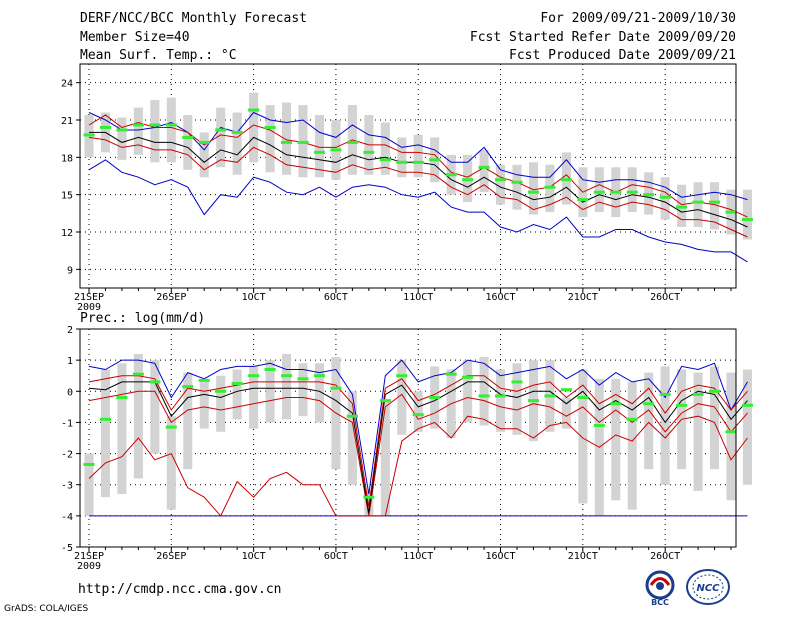 The height and width of the screenshot is (618, 800). I want to click on source-url: http://cmdp.ncc.cma.gov.cn, so click(180, 589).